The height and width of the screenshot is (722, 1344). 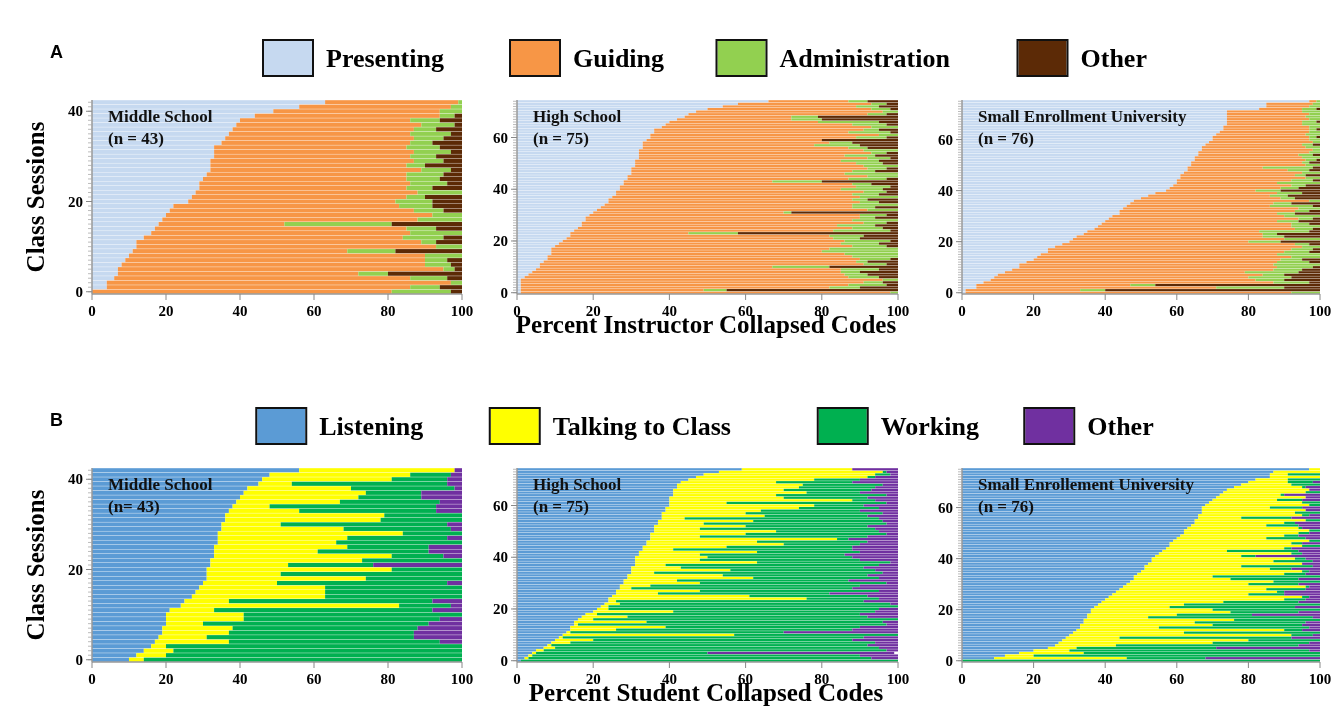 I want to click on legend-label: Listening, so click(x=371, y=426).